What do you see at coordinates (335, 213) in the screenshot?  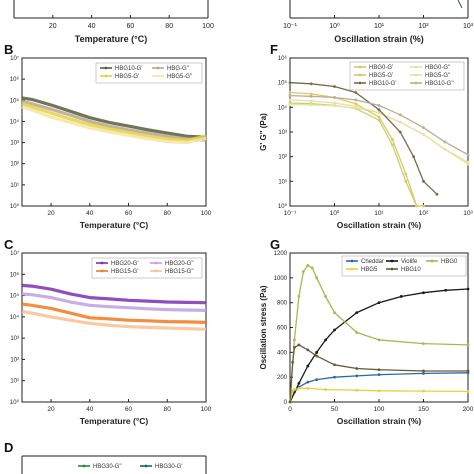 I see `x-tick-label: 10⁰` at bounding box center [335, 213].